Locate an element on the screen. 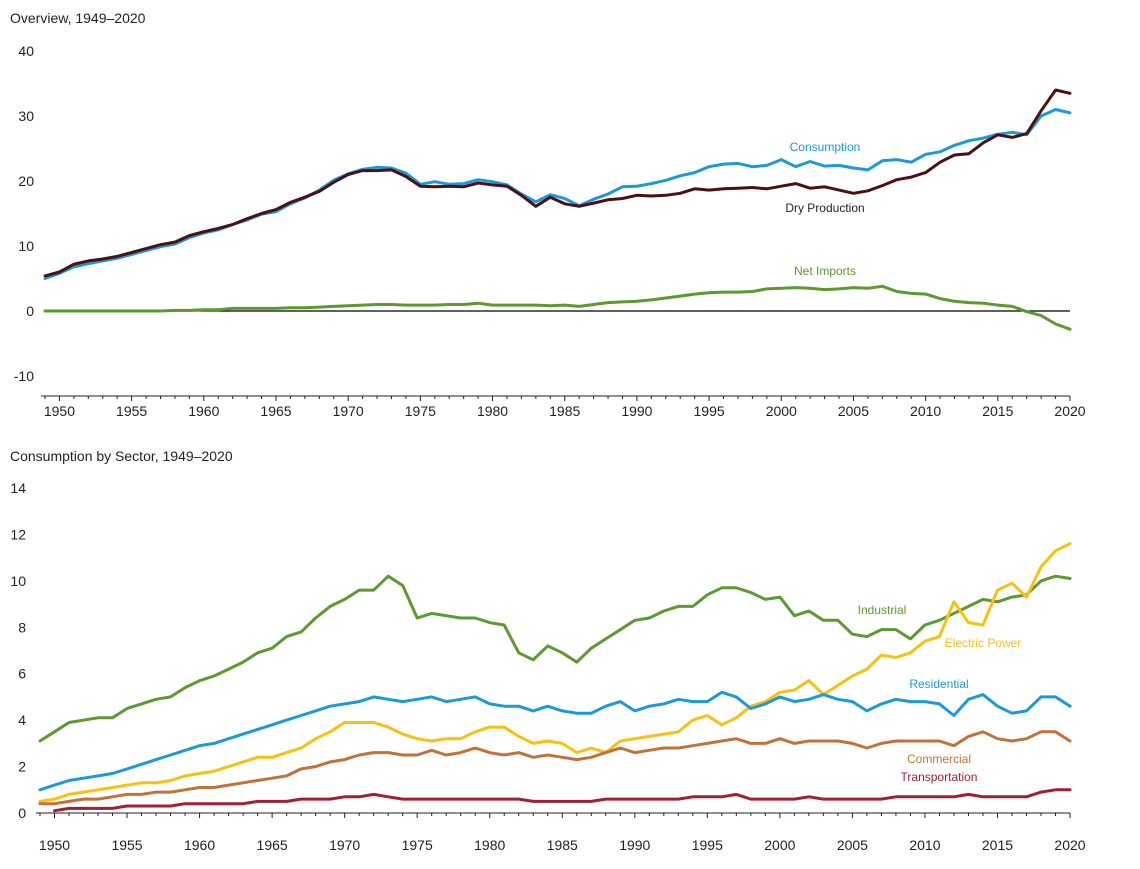 The width and height of the screenshot is (1140, 869). sector-x-tick-label: 1950 is located at coordinates (54, 845).